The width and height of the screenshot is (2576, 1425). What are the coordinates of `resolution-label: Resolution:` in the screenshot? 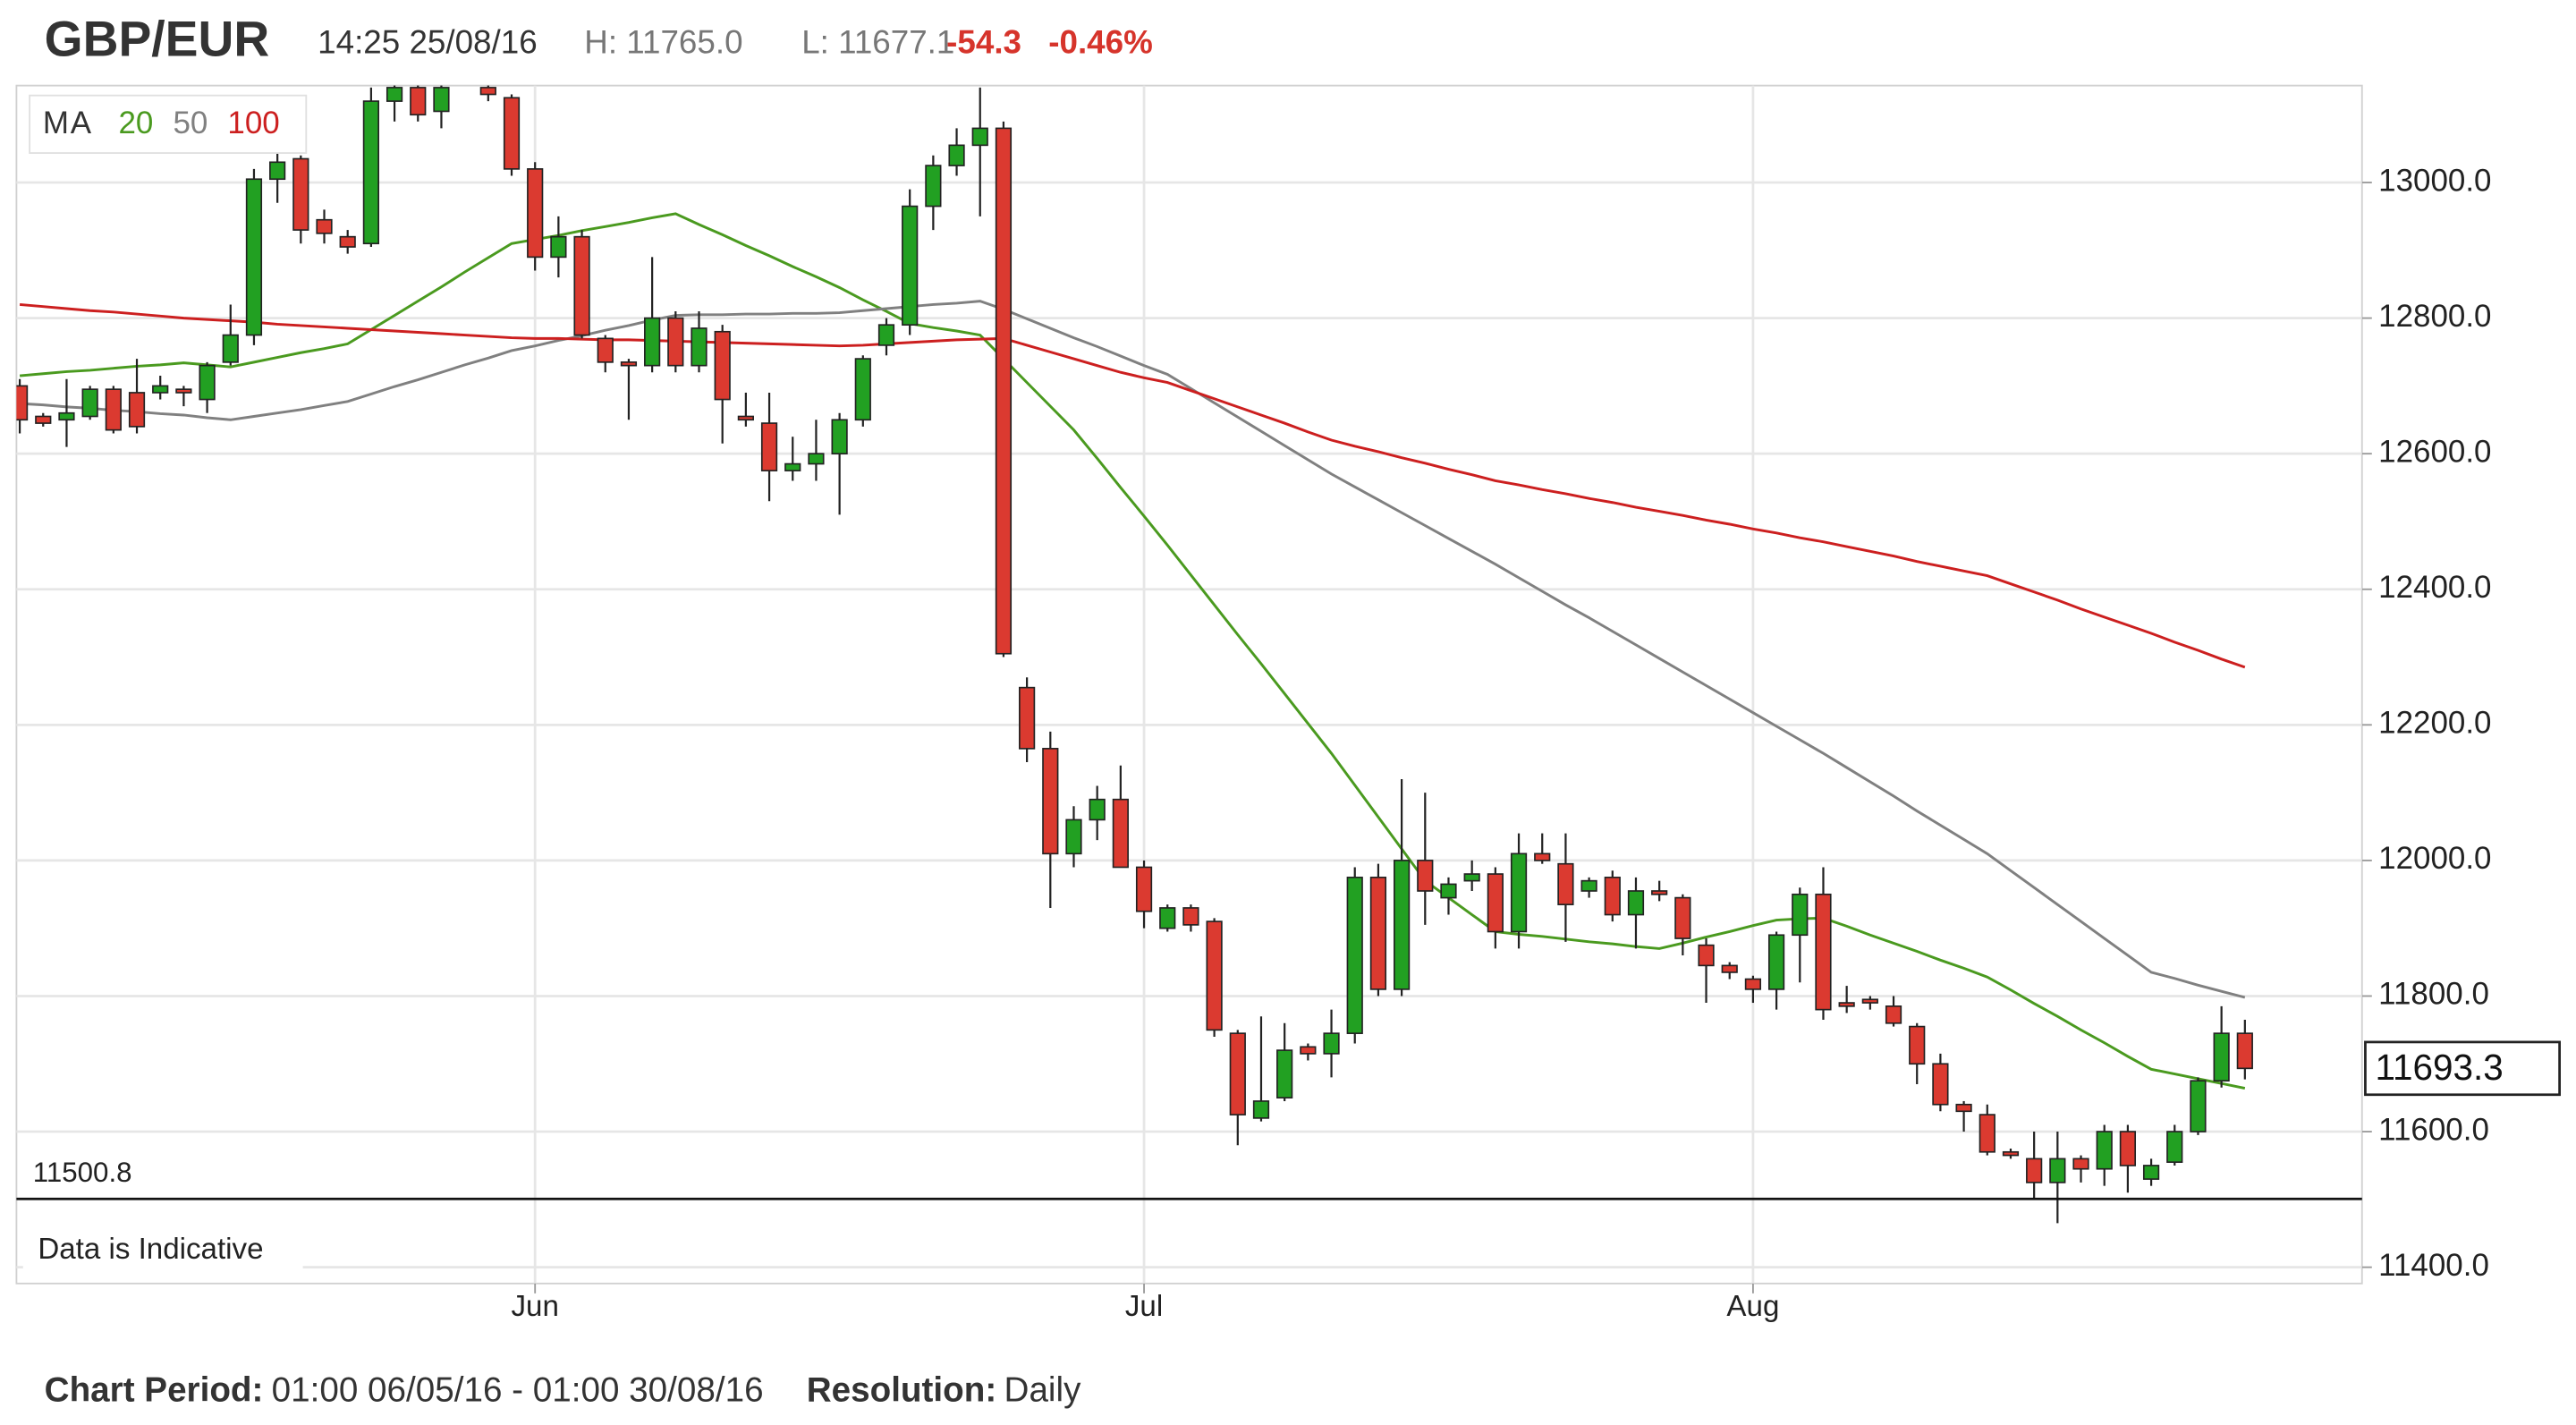 It's located at (901, 1389).